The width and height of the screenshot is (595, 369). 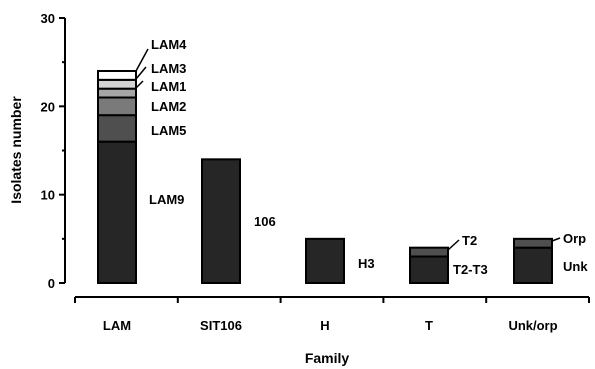 I want to click on segment-label: LAM2, so click(x=168, y=106).